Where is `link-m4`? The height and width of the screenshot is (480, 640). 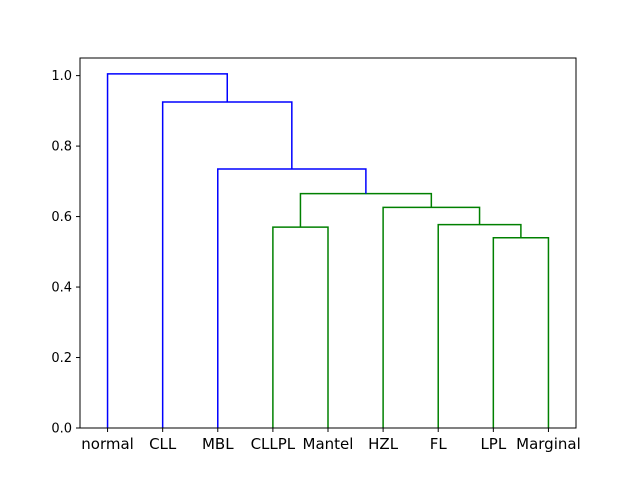
link-m4 is located at coordinates (300, 327).